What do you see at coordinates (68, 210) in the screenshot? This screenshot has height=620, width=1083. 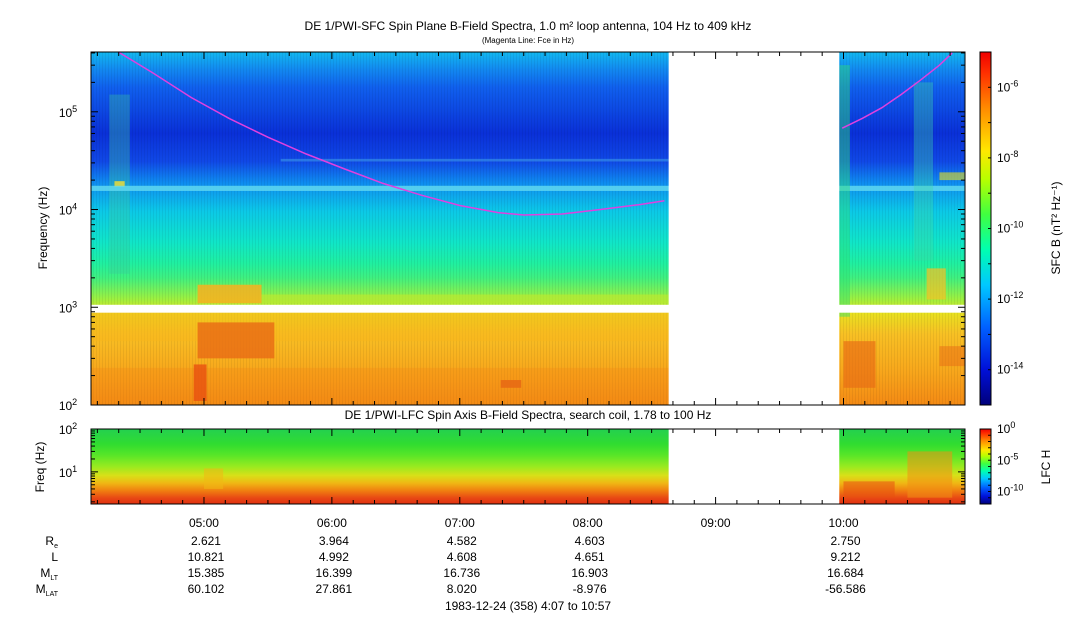 I see `sfc-y-tick-label: 10⁴` at bounding box center [68, 210].